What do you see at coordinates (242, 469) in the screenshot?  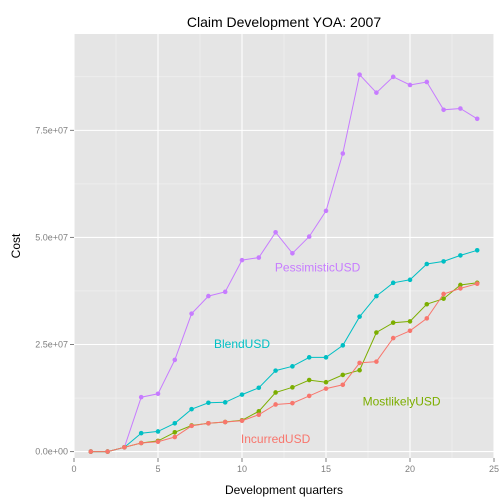 I see `x-tick-label: 10` at bounding box center [242, 469].